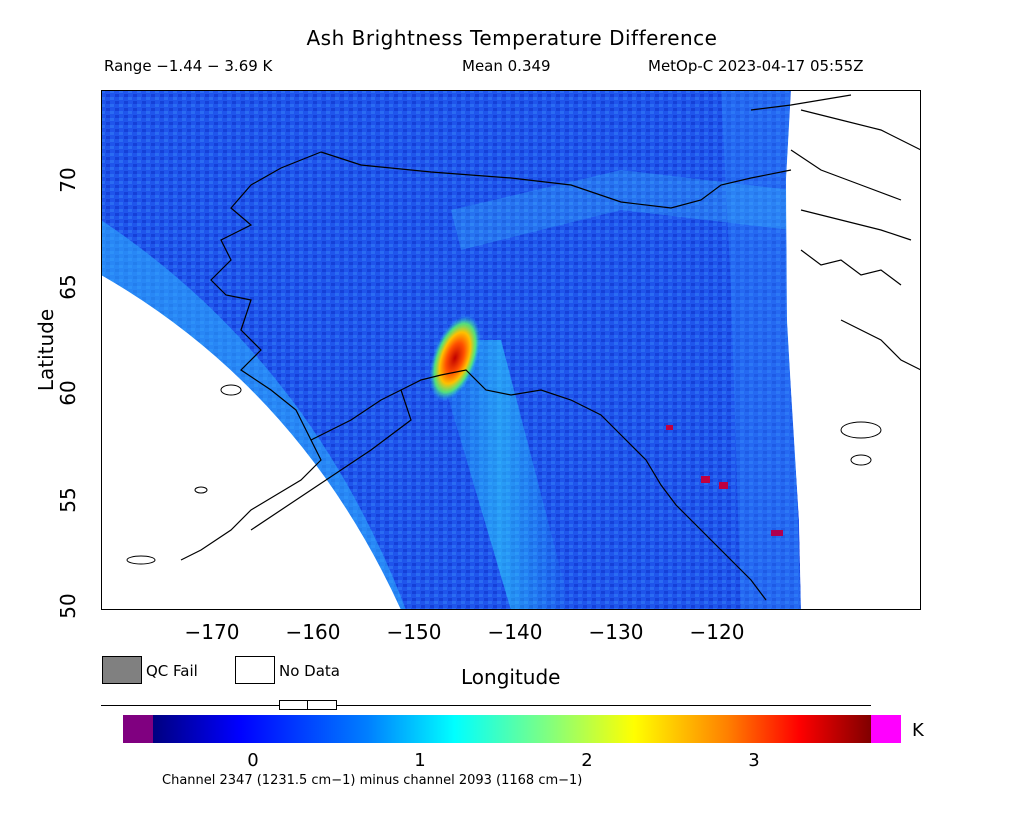  Describe the element at coordinates (754, 760) in the screenshot. I see `colorbar-tick: 3` at that location.